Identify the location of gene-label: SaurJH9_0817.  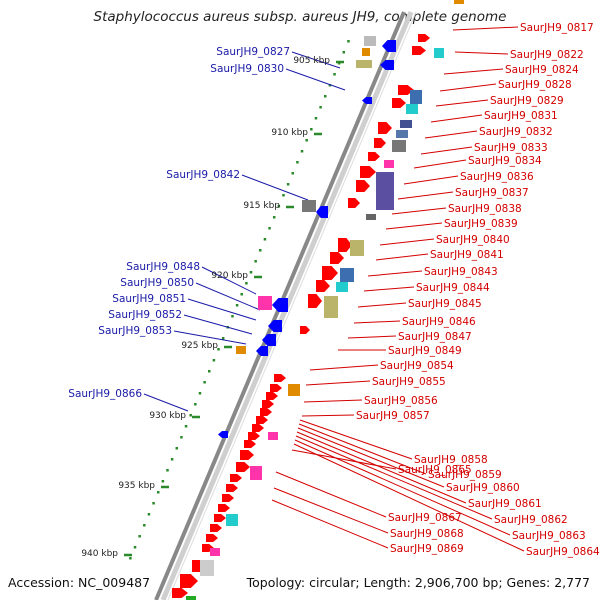
(557, 28).